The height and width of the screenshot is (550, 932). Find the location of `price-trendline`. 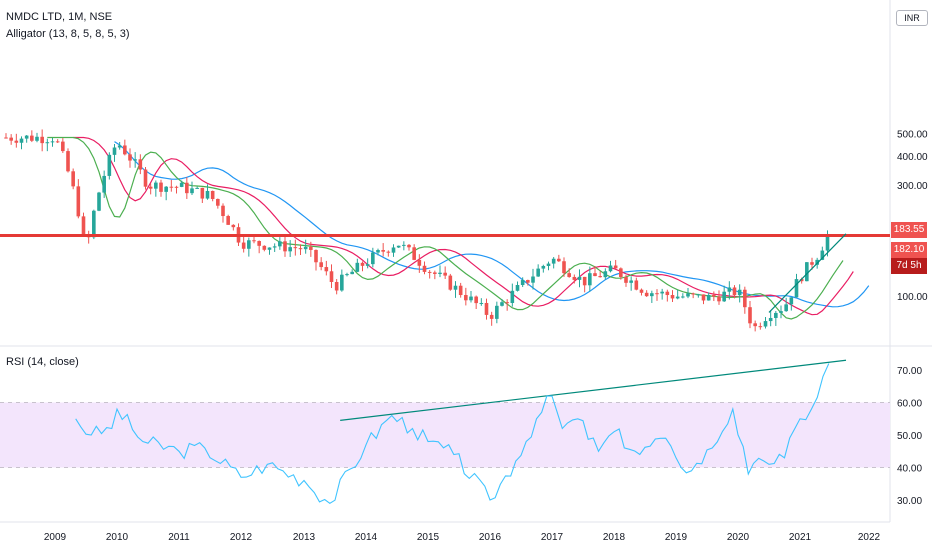

price-trendline is located at coordinates (807, 273).